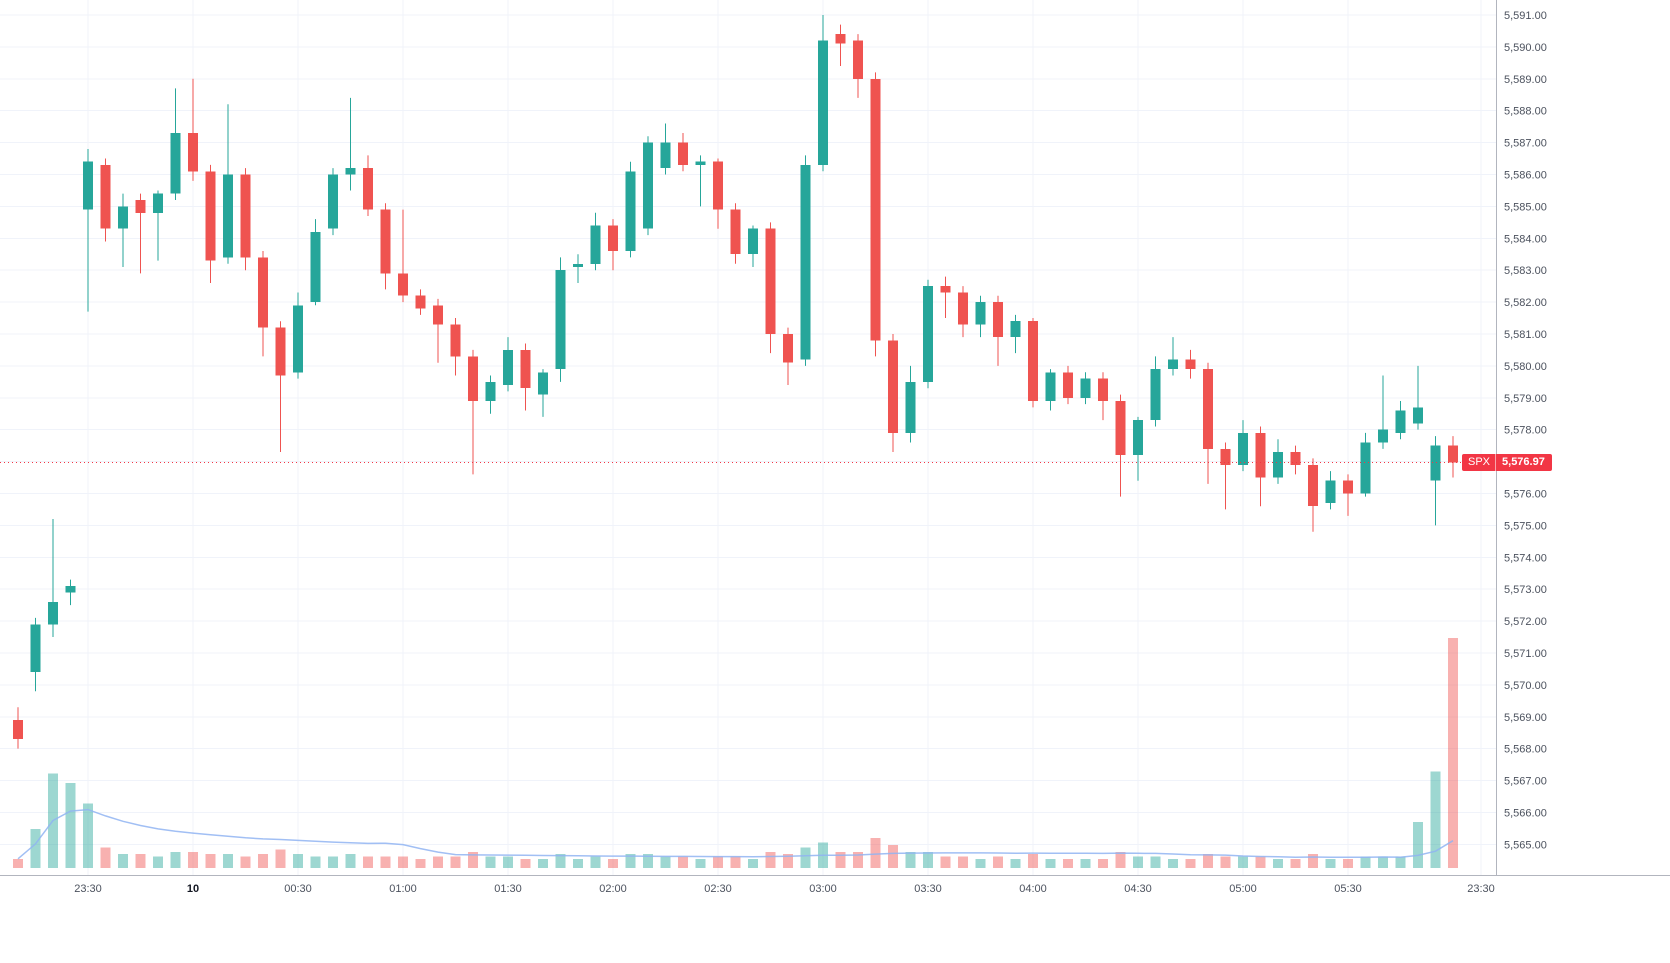 Image resolution: width=1670 pixels, height=963 pixels. What do you see at coordinates (1525, 367) in the screenshot?
I see `svg-text: 5,580.00` at bounding box center [1525, 367].